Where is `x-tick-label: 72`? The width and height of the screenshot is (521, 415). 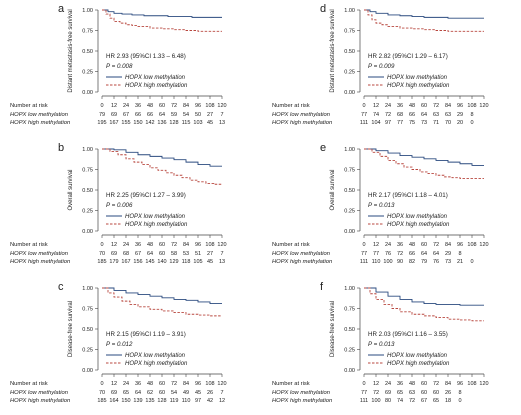 x-tick-label: 72 is located at coordinates (174, 245).